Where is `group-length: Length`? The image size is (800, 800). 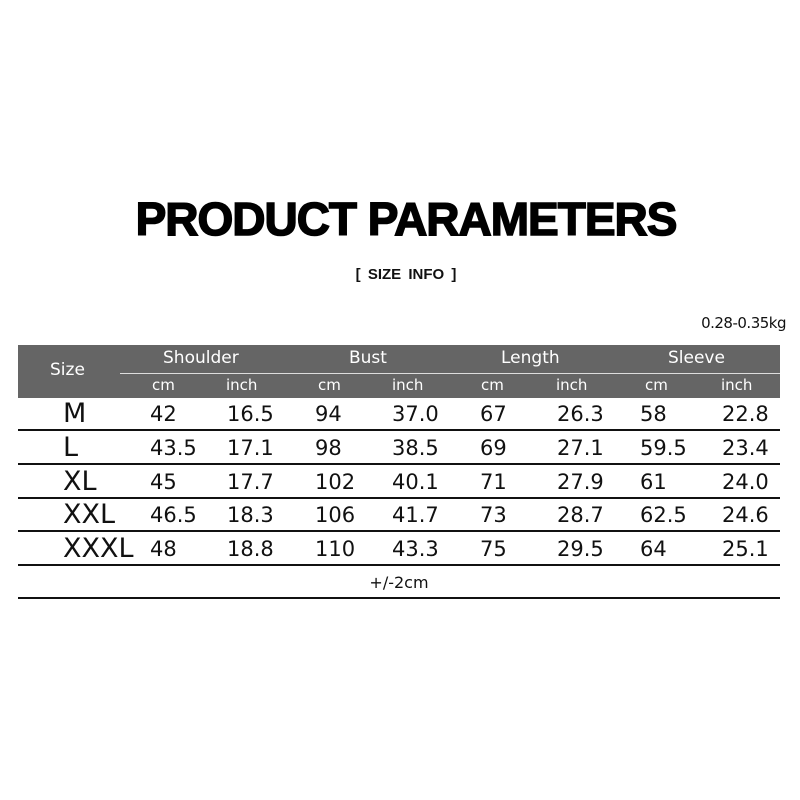
group-length: Length is located at coordinates (530, 358).